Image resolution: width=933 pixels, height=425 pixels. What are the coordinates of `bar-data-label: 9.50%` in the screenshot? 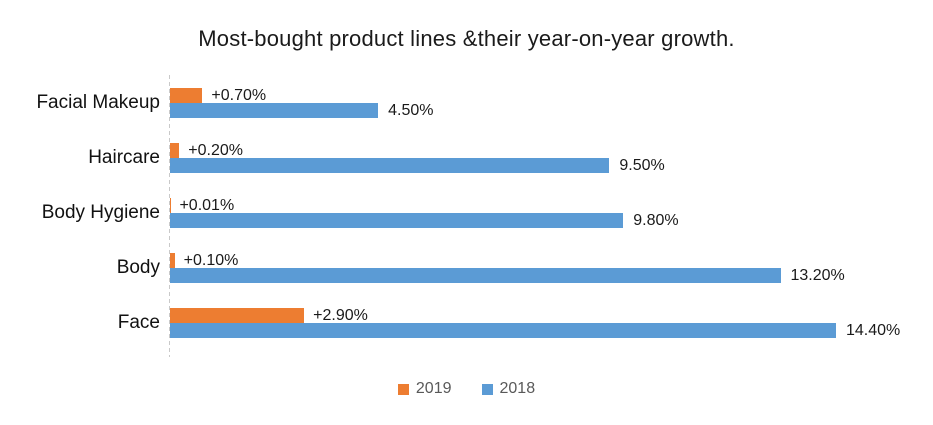 It's located at (642, 165).